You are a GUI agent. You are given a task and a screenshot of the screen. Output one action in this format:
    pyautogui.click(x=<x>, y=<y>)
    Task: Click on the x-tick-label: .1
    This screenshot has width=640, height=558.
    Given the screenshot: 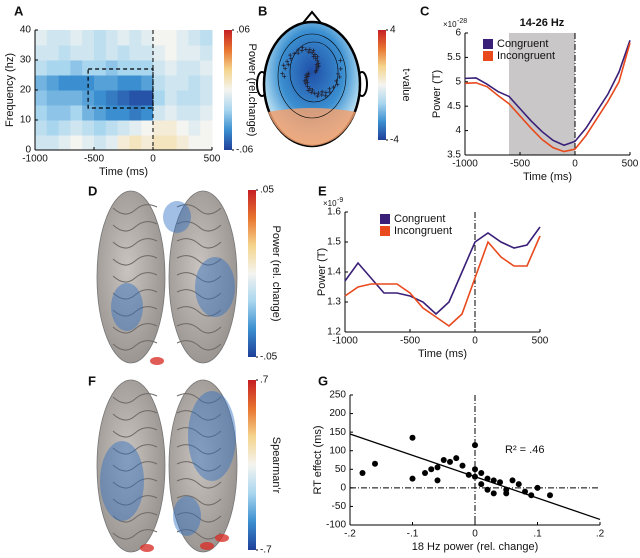 What is the action you would take?
    pyautogui.click(x=537, y=534)
    